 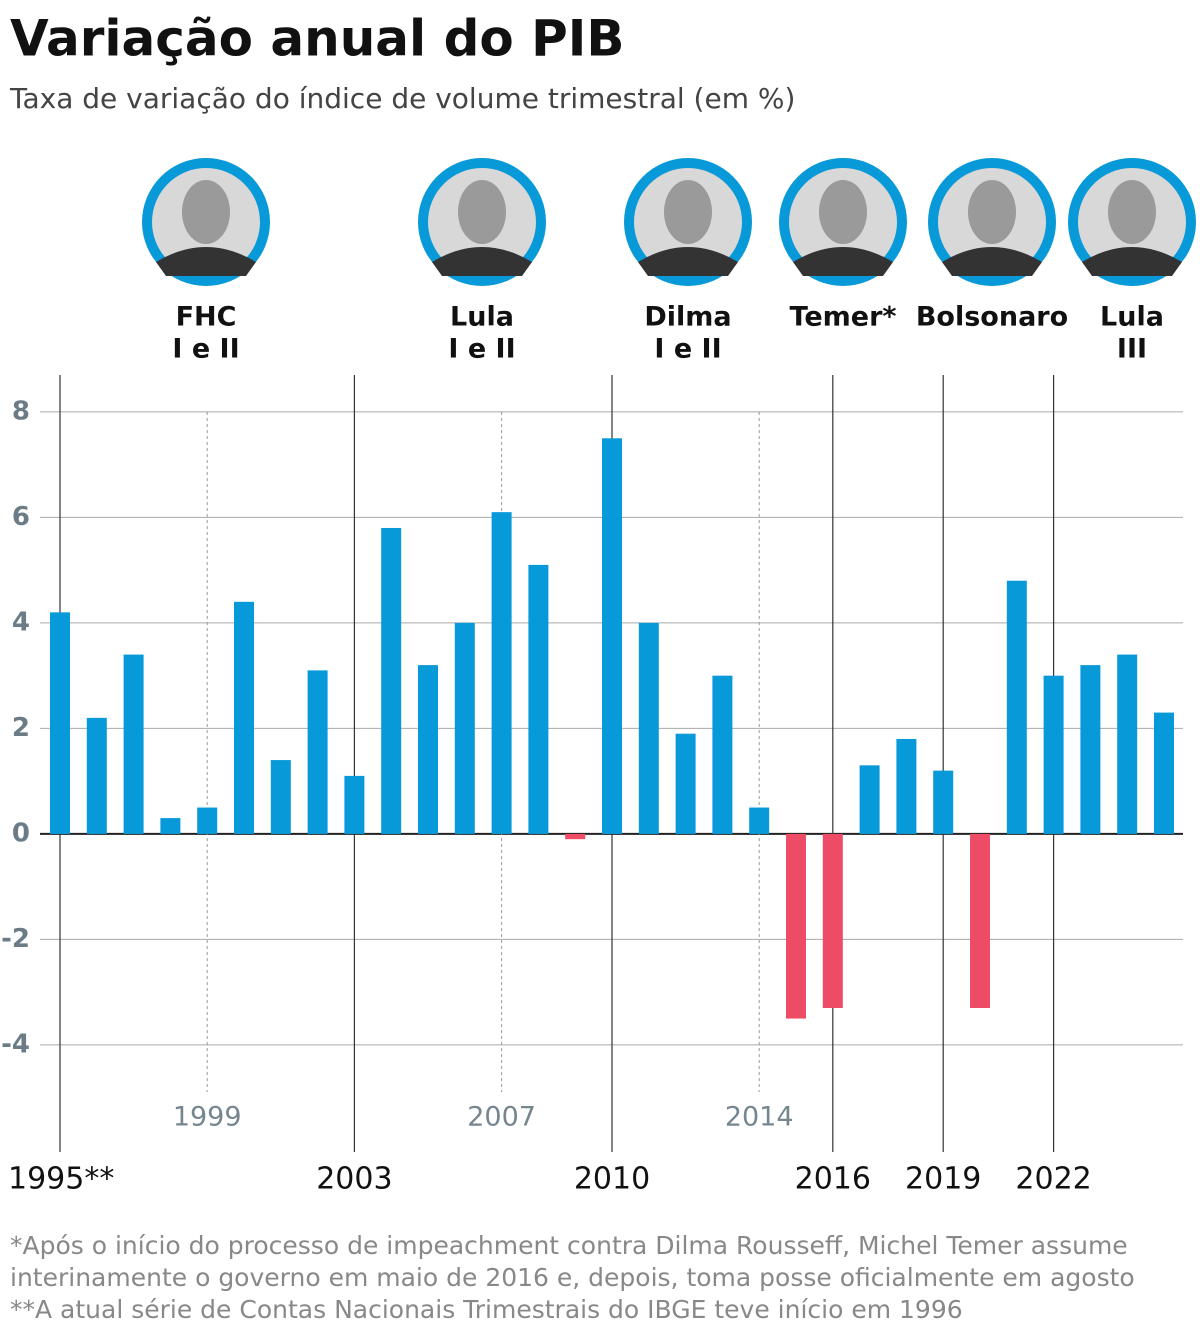 What do you see at coordinates (207, 1117) in the screenshot?
I see `x-tick-label-minor: 1999` at bounding box center [207, 1117].